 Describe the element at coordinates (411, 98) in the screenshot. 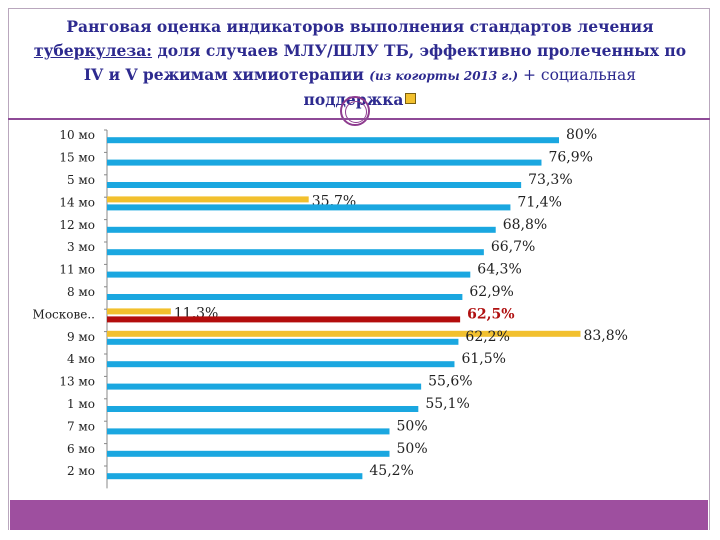

I see `legend-square-icon` at that location.